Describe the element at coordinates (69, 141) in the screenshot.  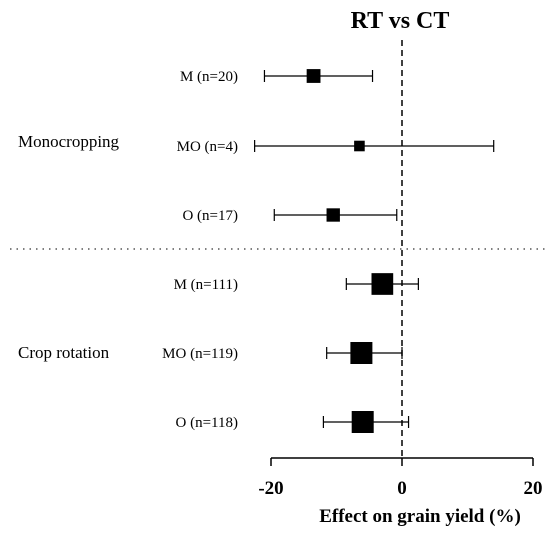
I see `group-label-monocropping: Monocropping` at that location.